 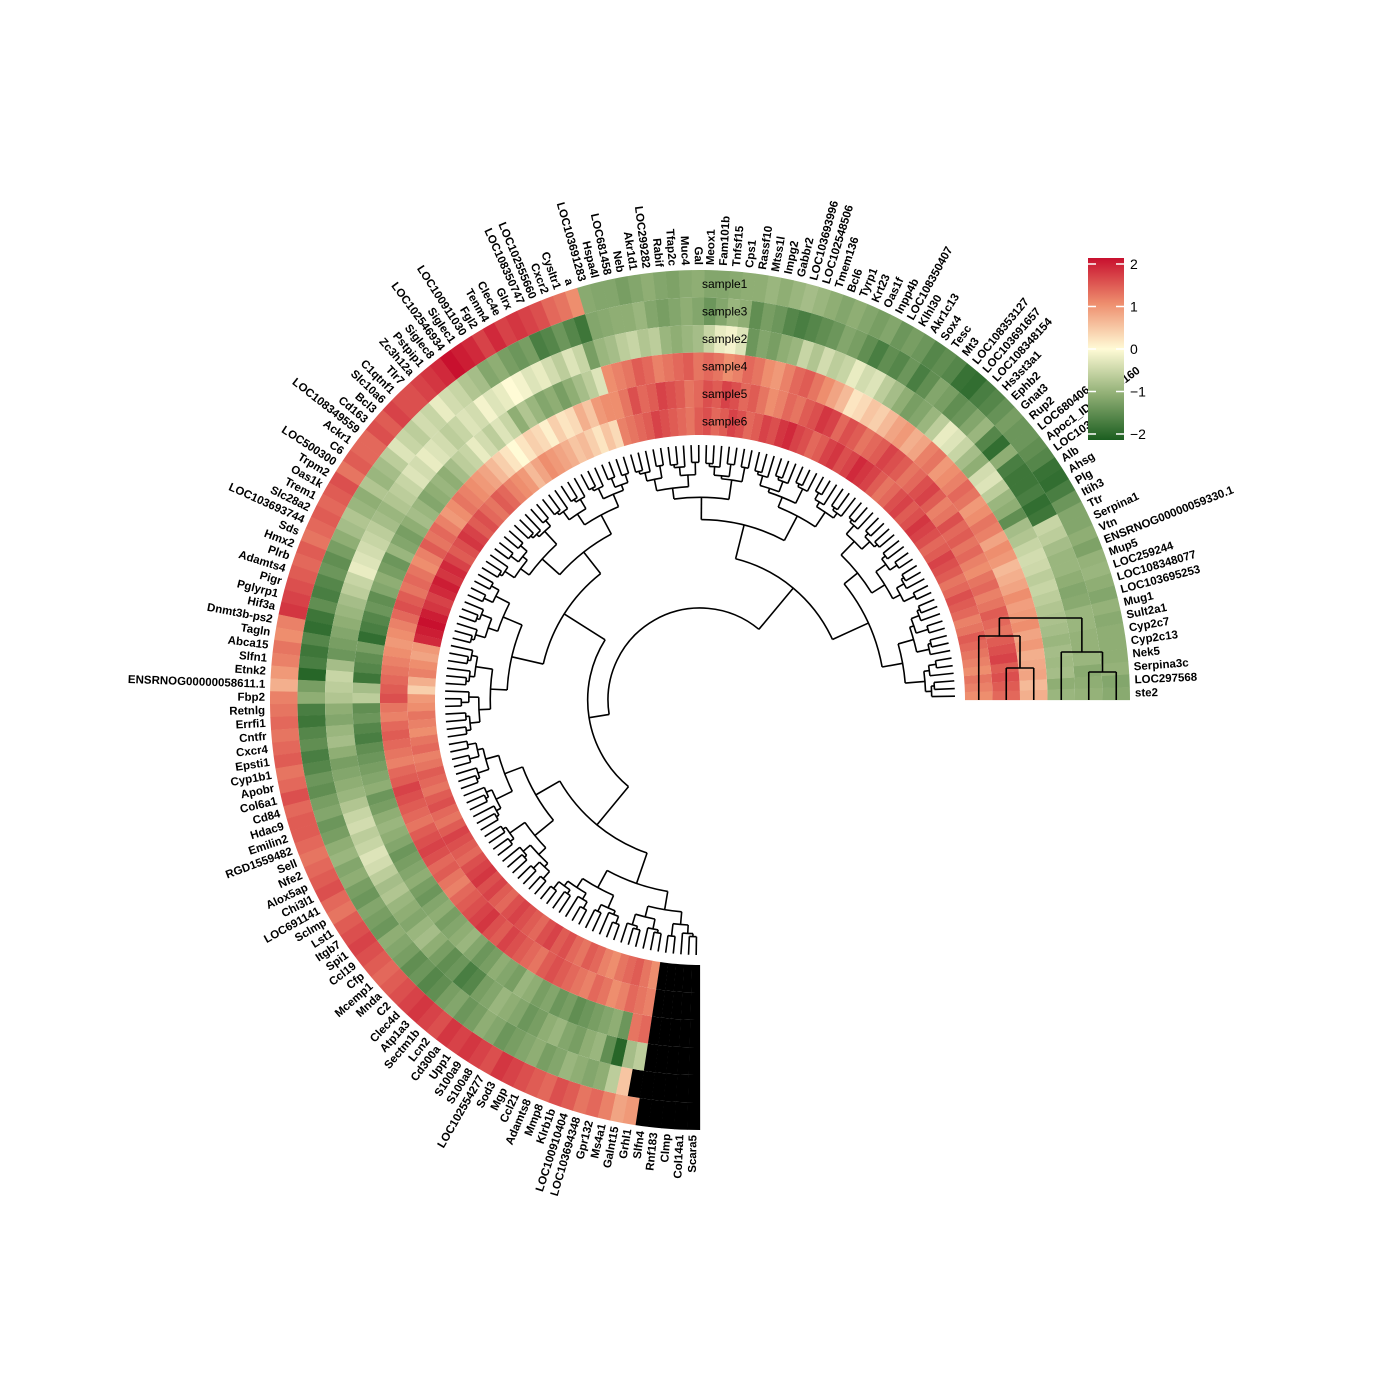 I want to click on gene-label: Slfn4, so click(x=640, y=1145).